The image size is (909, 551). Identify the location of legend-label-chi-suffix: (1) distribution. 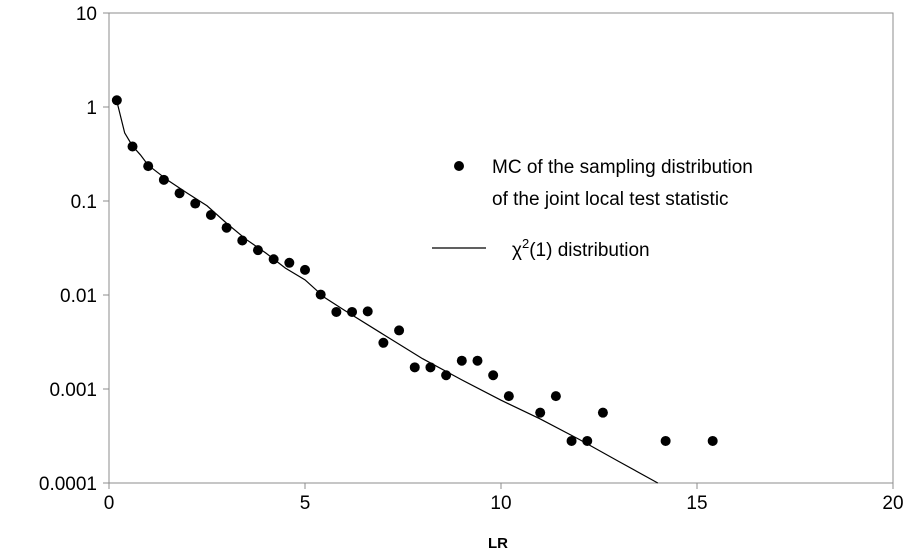
(589, 250).